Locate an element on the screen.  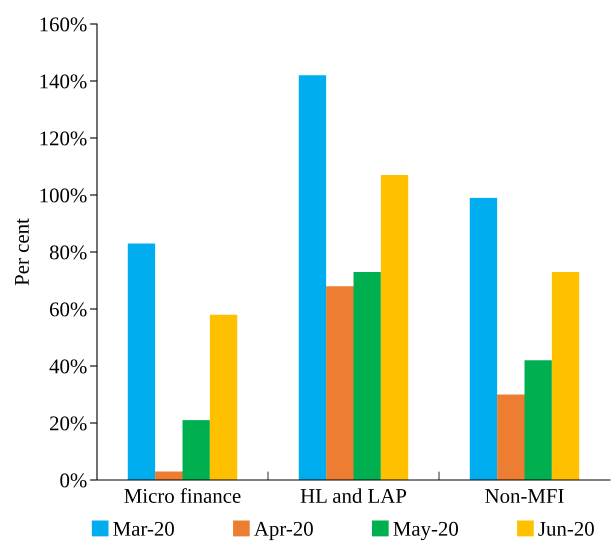
legend-label: Mar-20 is located at coordinates (143, 529).